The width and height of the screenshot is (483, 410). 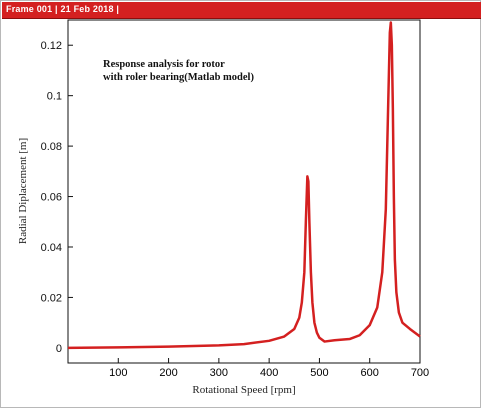 What do you see at coordinates (241, 10) in the screenshot?
I see `frame-header-bar: Frame 001 | 21 Feb 2018 |` at bounding box center [241, 10].